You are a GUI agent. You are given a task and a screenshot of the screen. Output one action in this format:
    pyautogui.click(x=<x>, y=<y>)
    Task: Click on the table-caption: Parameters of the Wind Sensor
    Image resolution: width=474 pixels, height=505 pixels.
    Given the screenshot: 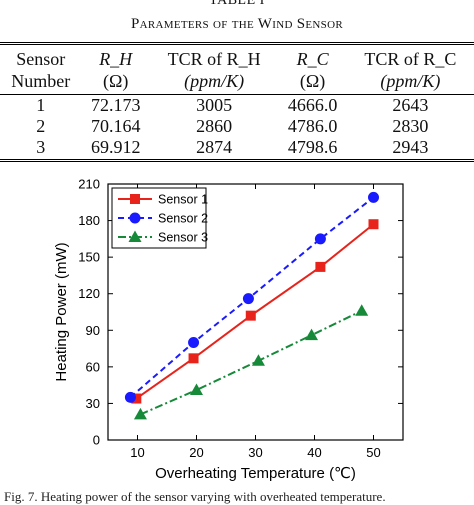 What is the action you would take?
    pyautogui.click(x=237, y=24)
    